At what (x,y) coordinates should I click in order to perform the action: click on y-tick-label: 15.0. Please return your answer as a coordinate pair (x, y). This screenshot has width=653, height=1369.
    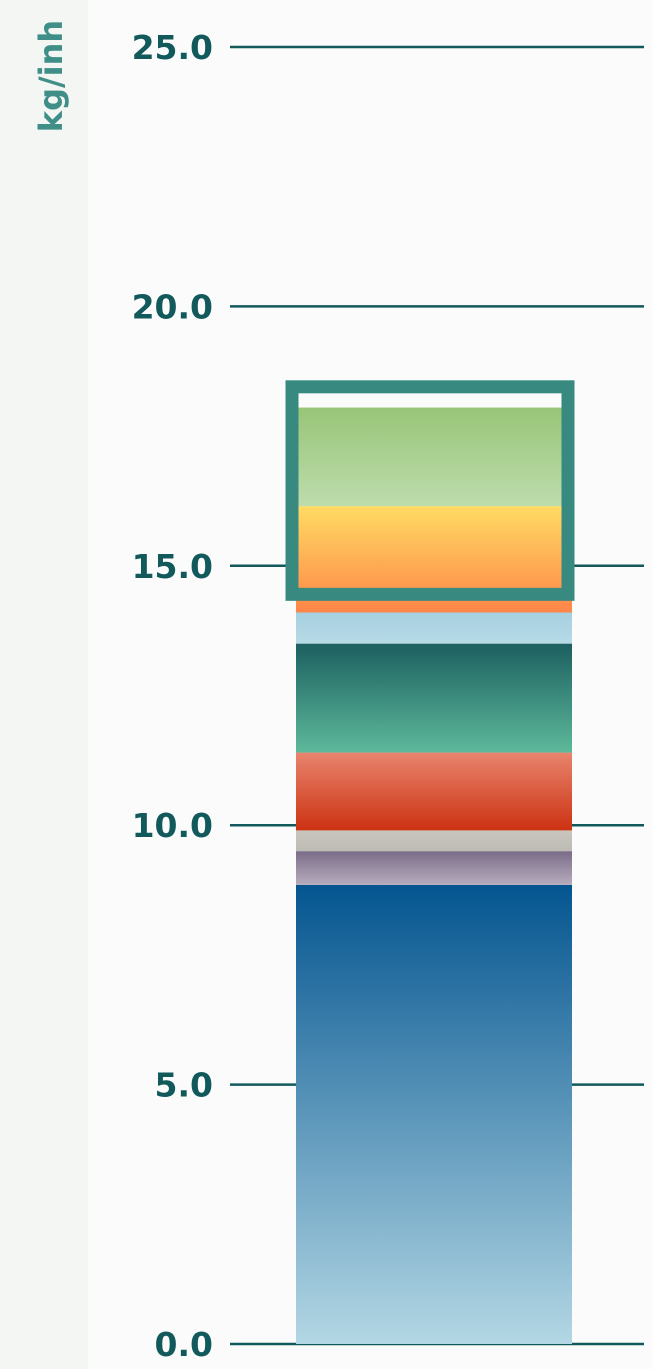
    Looking at the image, I should click on (172, 566).